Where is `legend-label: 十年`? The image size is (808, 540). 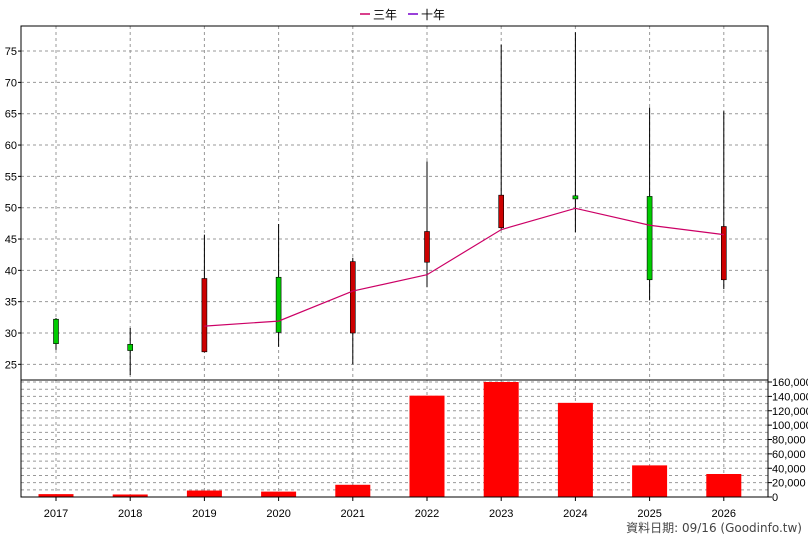
legend-label: 十年 is located at coordinates (433, 15).